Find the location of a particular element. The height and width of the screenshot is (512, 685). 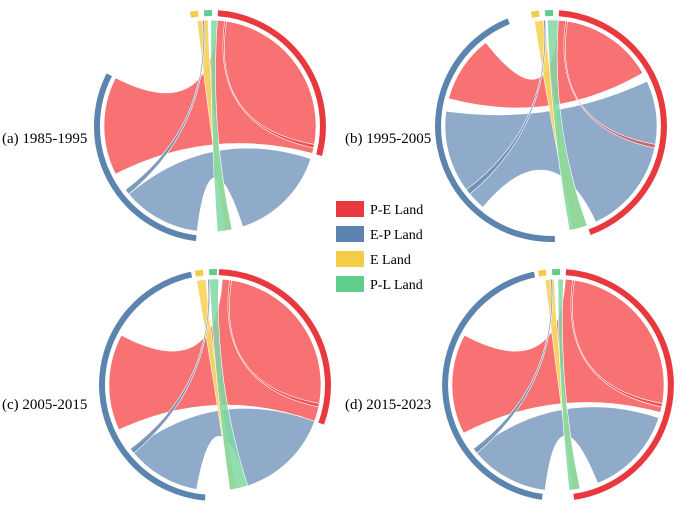

panel-label: (c) 2005-2015 is located at coordinates (44, 405).